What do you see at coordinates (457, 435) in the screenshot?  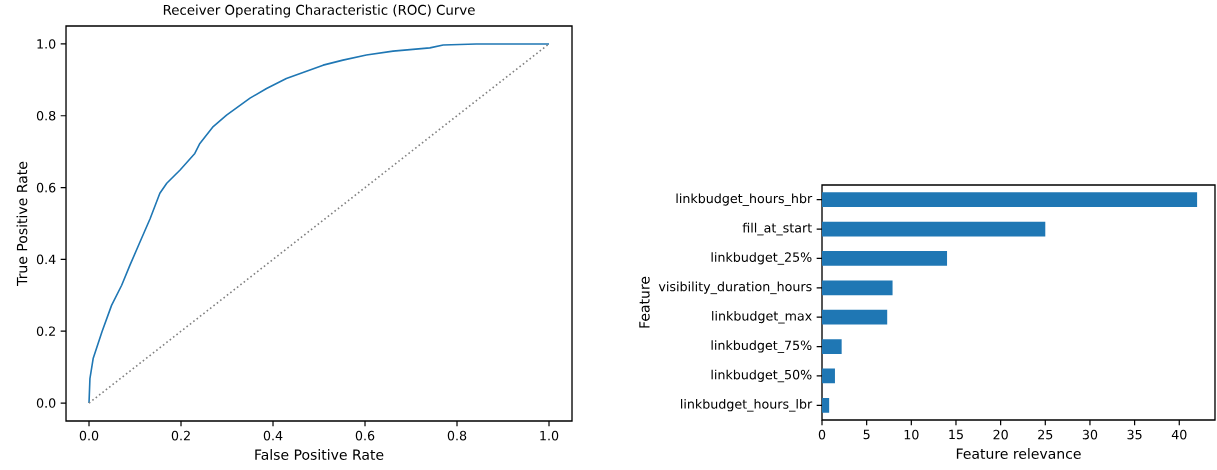 I see `x-tick-label: 0.8` at bounding box center [457, 435].